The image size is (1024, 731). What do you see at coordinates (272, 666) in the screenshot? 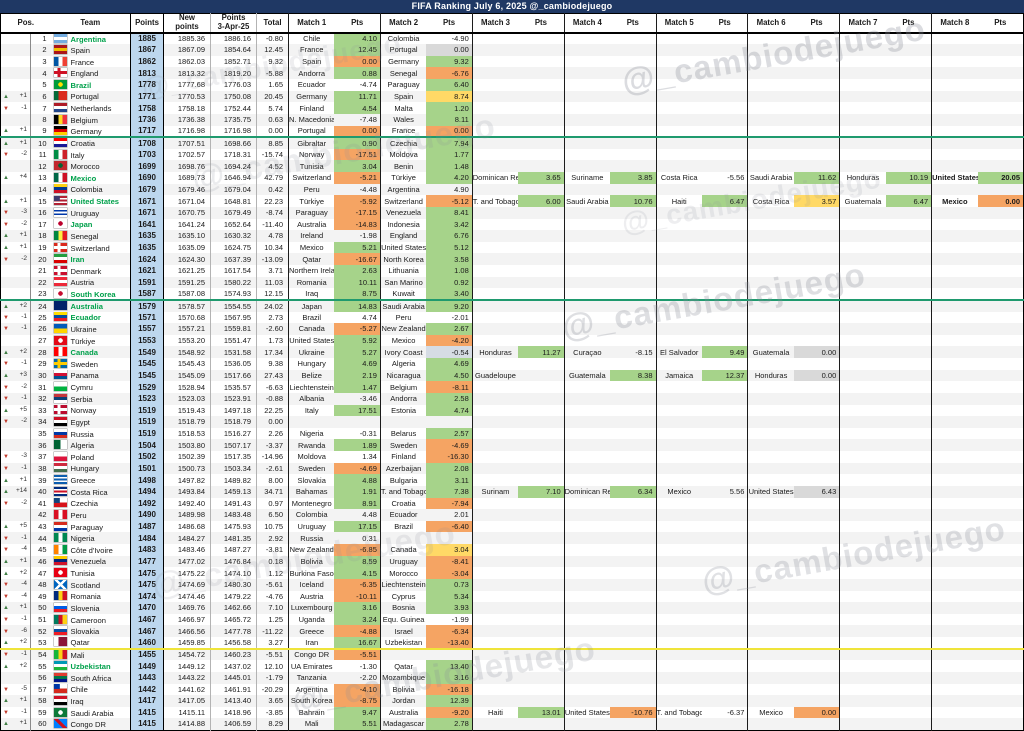
I see `total-cell: 12.10` at bounding box center [272, 666].